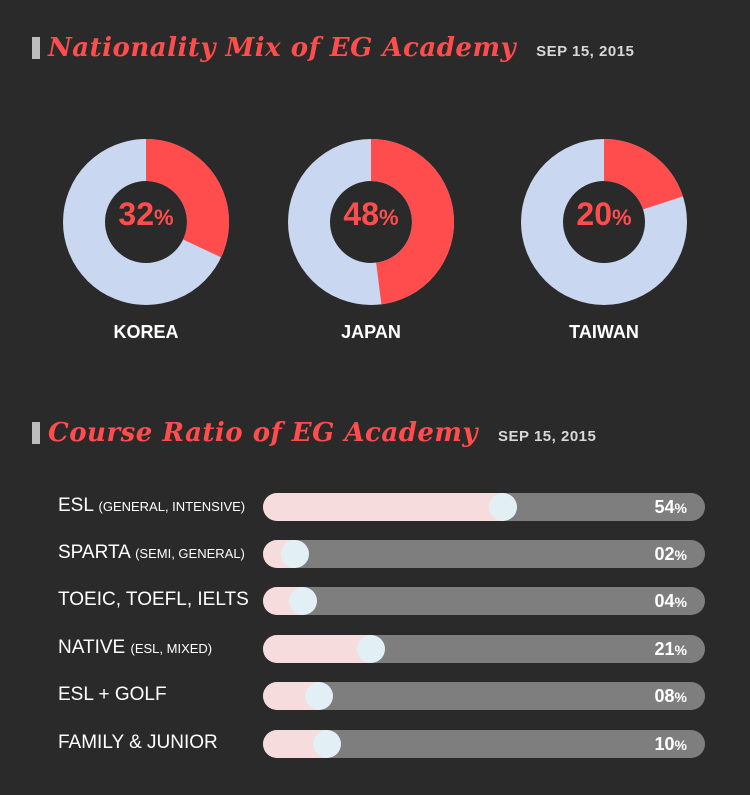  I want to click on donut-value-label: 48%, so click(371, 214).